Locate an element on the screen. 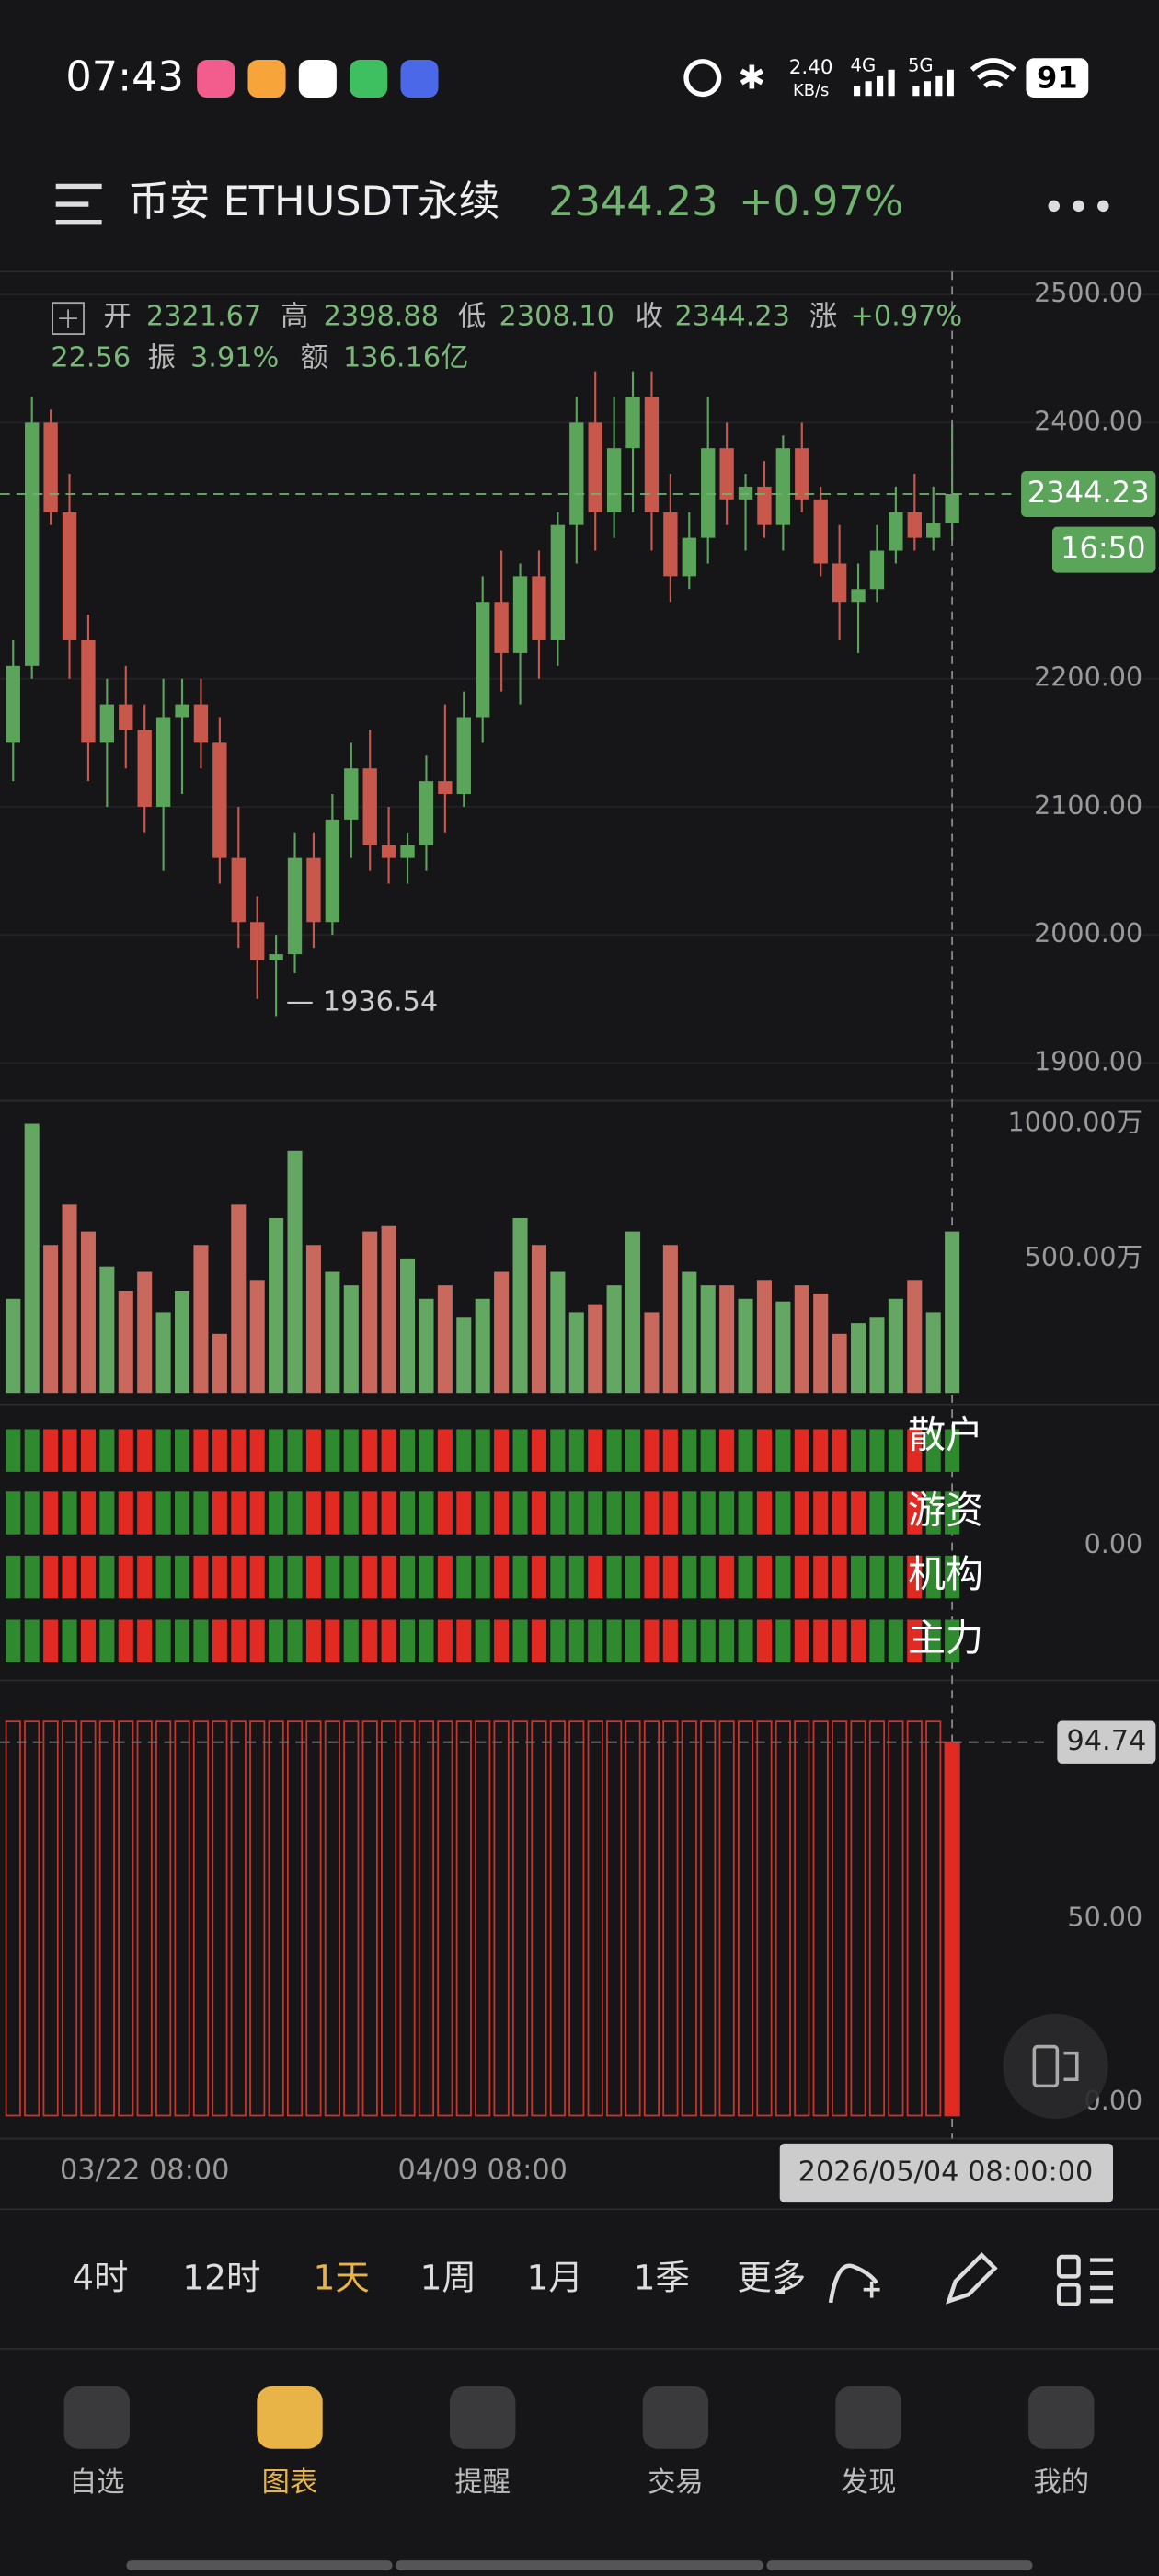 The width and height of the screenshot is (1159, 2576). ohlc-label: 开 is located at coordinates (117, 317).